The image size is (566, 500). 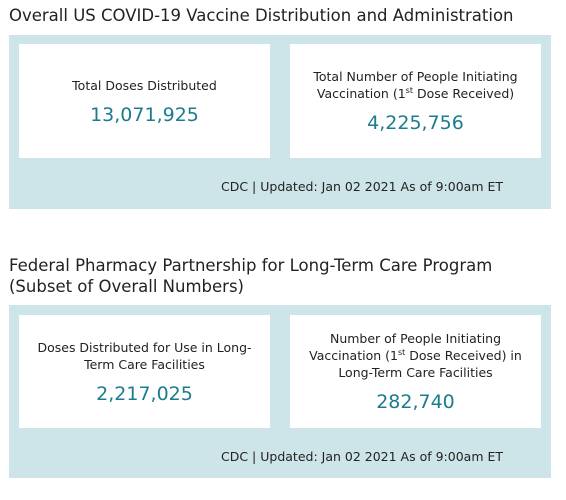 What do you see at coordinates (144, 114) in the screenshot?
I see `card-value: 13,071,925` at bounding box center [144, 114].